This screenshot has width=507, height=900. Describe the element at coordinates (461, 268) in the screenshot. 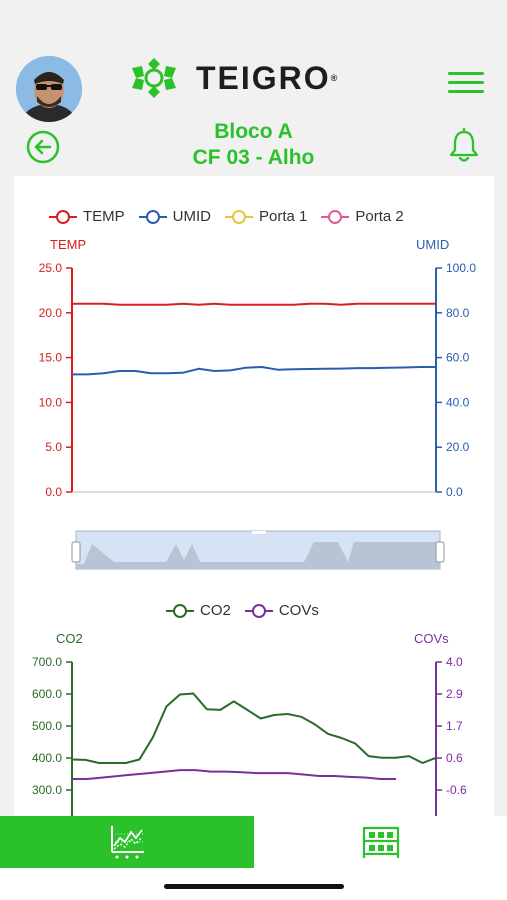

I see `right-tick-label: 100.0` at that location.